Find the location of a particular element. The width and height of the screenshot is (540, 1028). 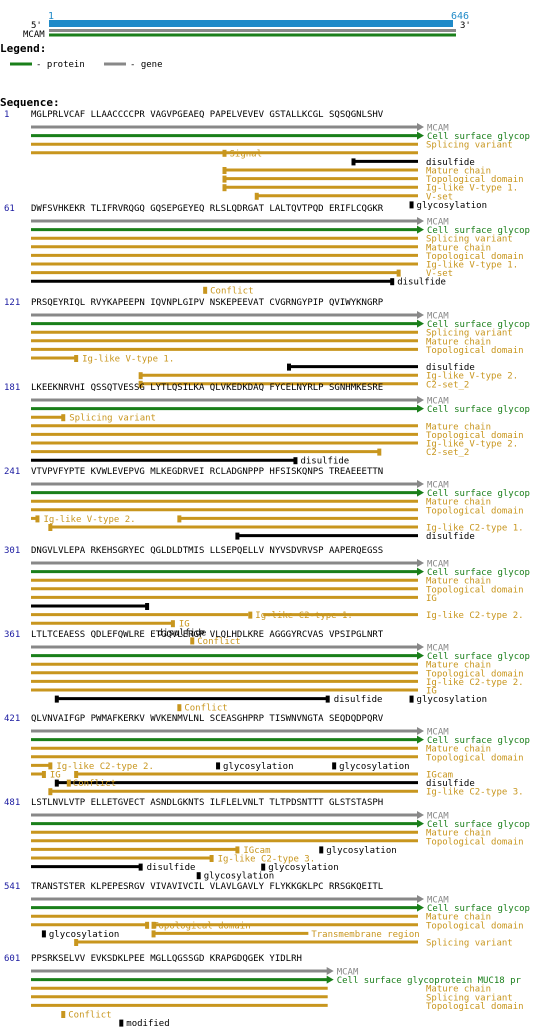

feature-label: IG is located at coordinates (55, 776).